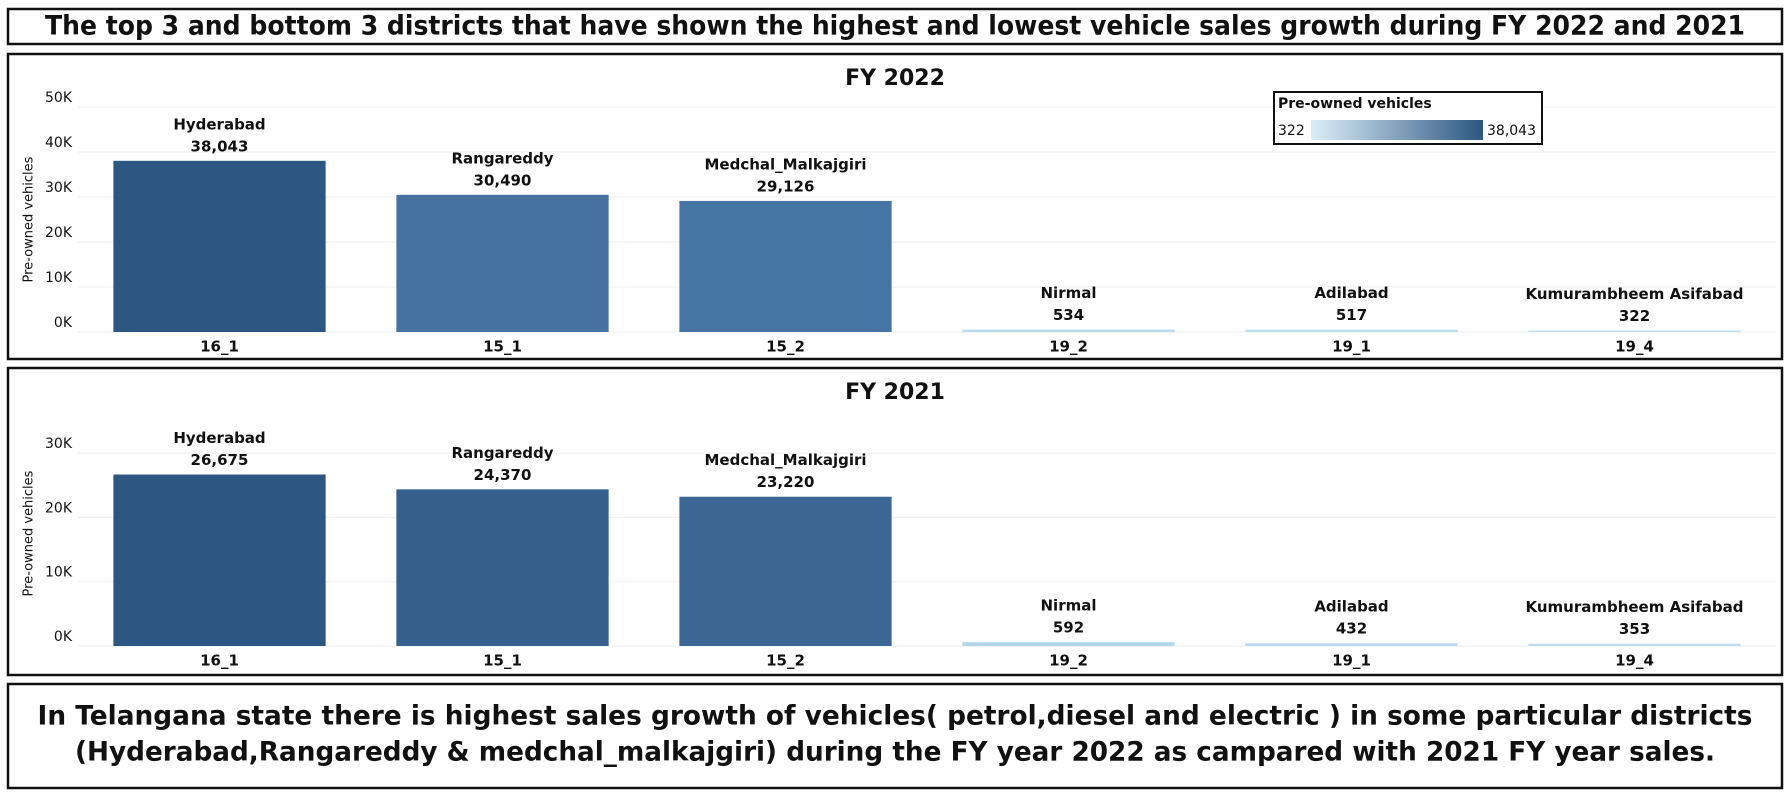 Image resolution: width=1791 pixels, height=792 pixels. I want to click on value-label: 23,220, so click(786, 482).